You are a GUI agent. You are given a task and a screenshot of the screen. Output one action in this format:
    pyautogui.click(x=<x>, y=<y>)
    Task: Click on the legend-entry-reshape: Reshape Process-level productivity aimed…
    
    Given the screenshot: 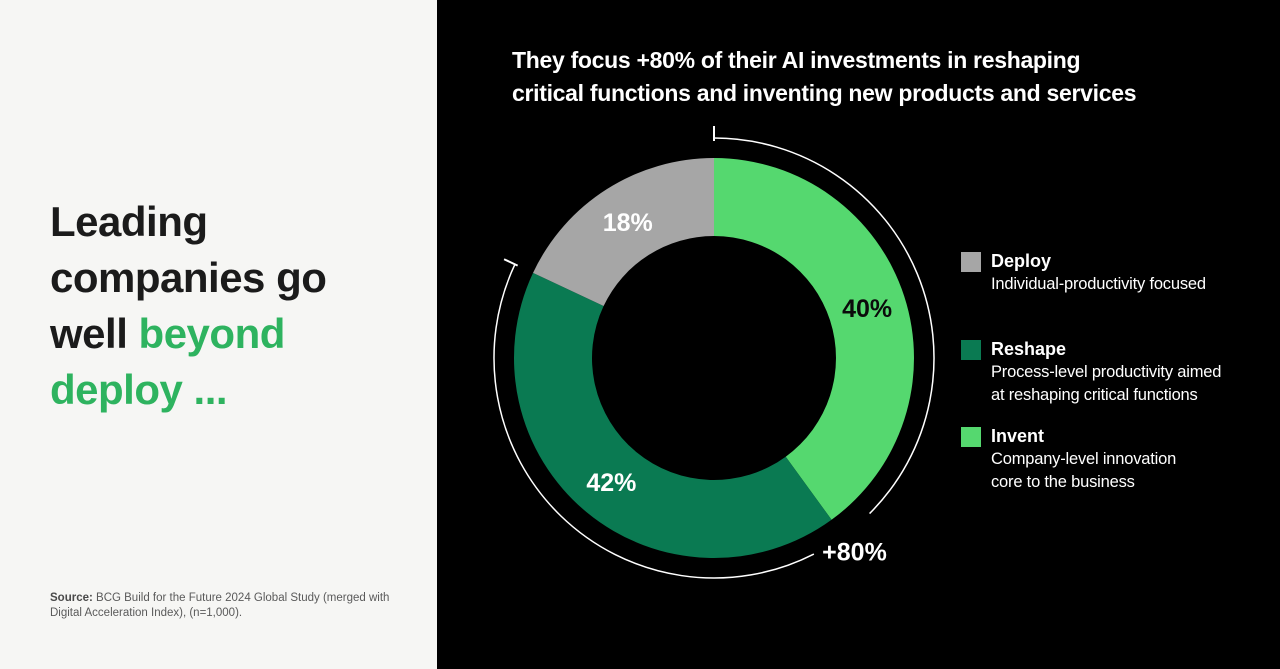 What is the action you would take?
    pyautogui.click(x=1091, y=372)
    